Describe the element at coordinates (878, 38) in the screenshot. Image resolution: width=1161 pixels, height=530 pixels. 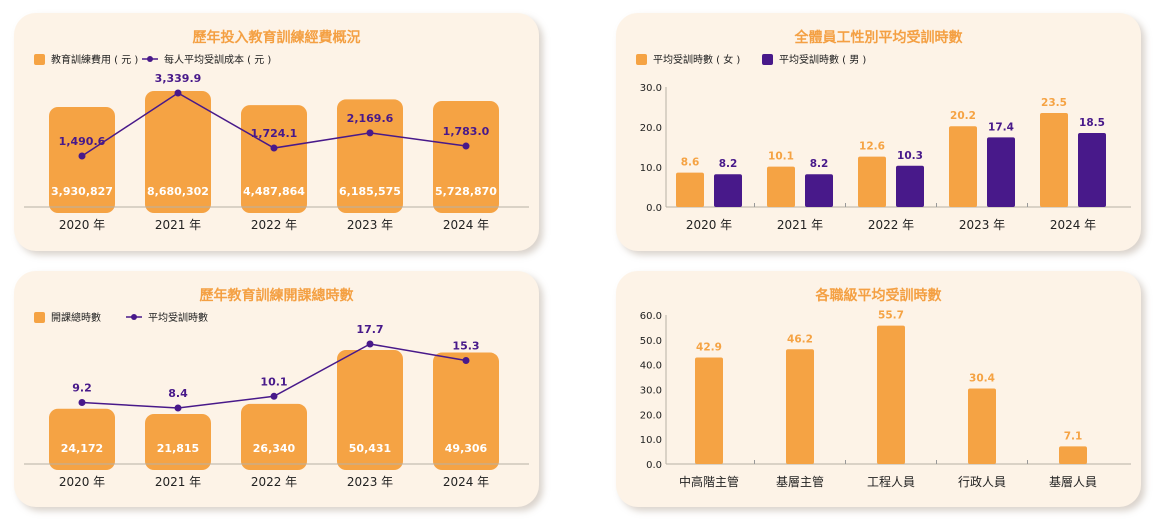
I see `chart-title: 全體員工性別平均受訓時數` at that location.